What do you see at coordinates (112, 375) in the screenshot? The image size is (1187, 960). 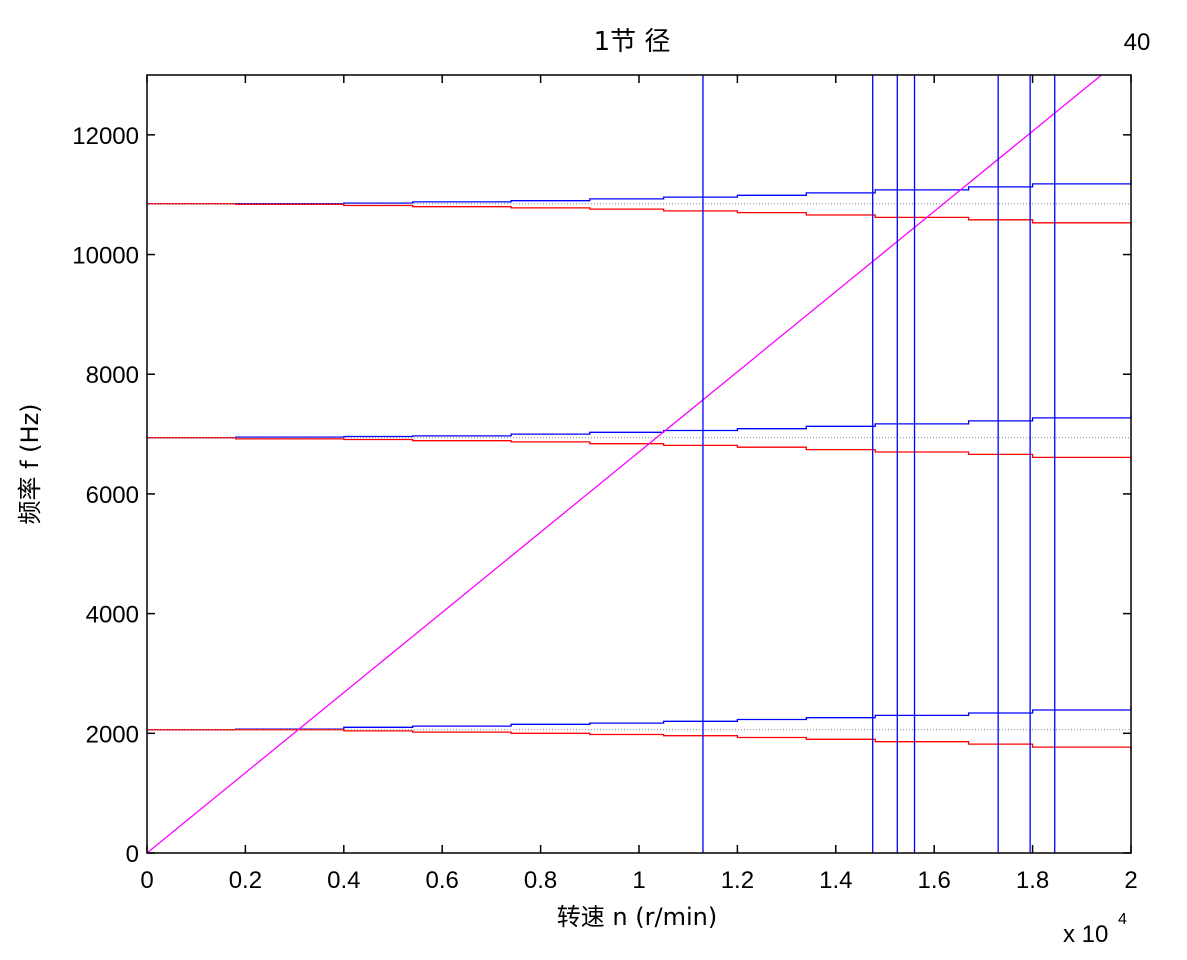 I see `y-tick-label: 8000` at bounding box center [112, 375].